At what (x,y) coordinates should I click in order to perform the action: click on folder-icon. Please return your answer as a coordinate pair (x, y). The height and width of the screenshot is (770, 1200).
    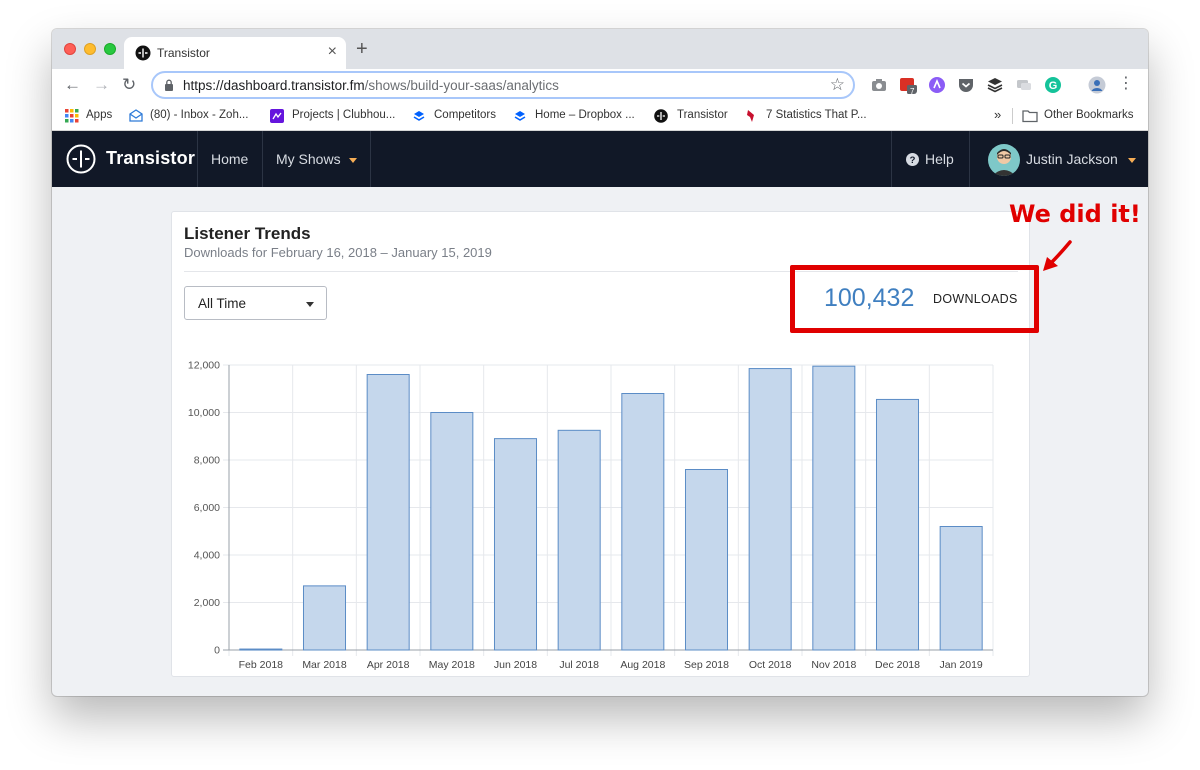
    Looking at the image, I should click on (1030, 116).